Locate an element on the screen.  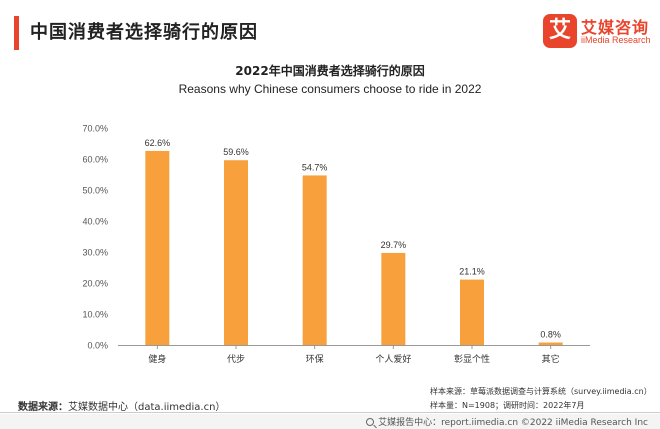
y-tick-label: 20.0% is located at coordinates (95, 284).